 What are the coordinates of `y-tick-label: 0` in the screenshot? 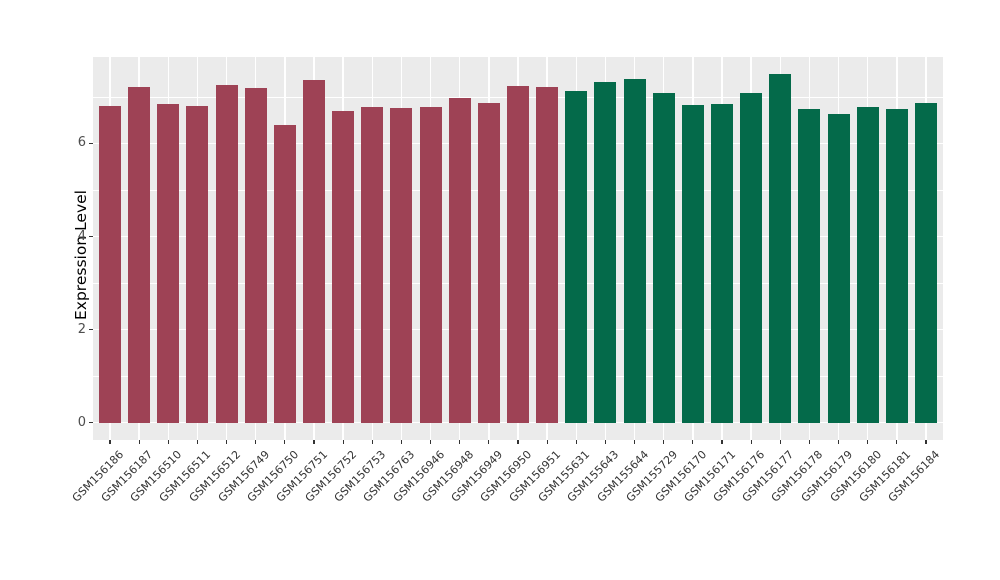 It's located at (81, 422).